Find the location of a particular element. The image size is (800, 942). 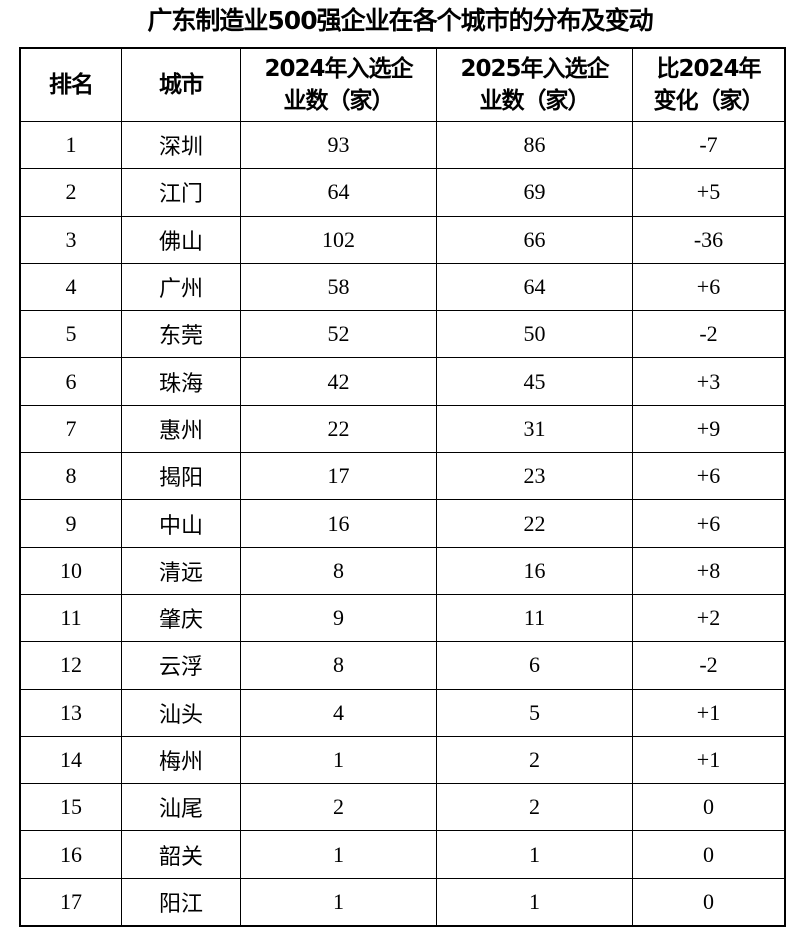

cell-count-2025: 23 is located at coordinates (534, 476).